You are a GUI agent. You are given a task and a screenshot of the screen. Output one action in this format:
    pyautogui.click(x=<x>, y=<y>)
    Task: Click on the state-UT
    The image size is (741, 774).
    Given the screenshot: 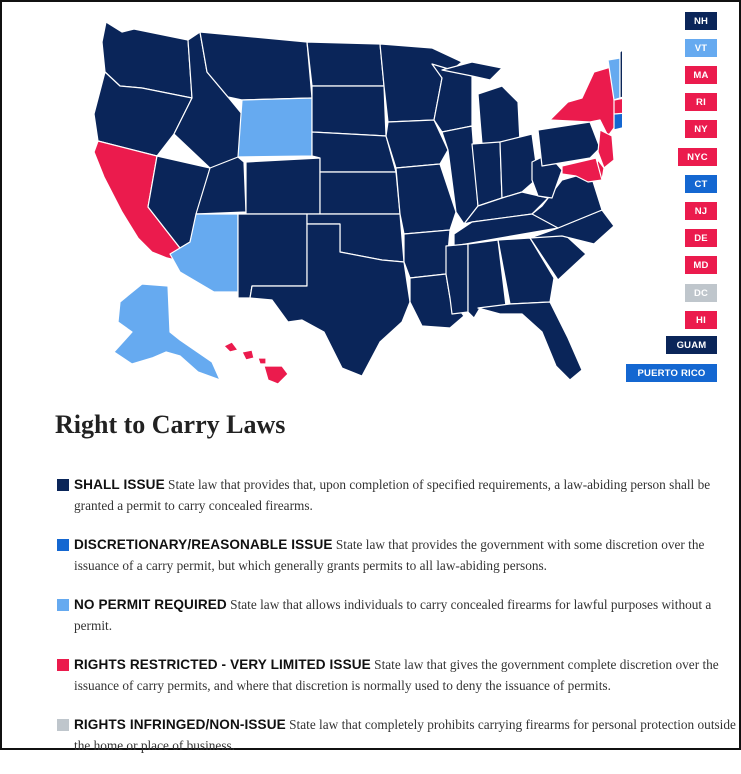 What is the action you would take?
    pyautogui.click(x=221, y=185)
    